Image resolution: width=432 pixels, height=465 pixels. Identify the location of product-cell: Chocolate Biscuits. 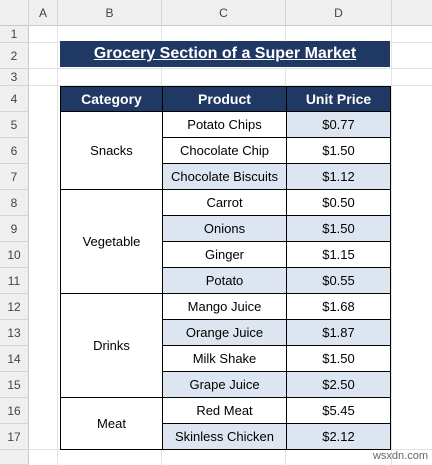
(224, 176).